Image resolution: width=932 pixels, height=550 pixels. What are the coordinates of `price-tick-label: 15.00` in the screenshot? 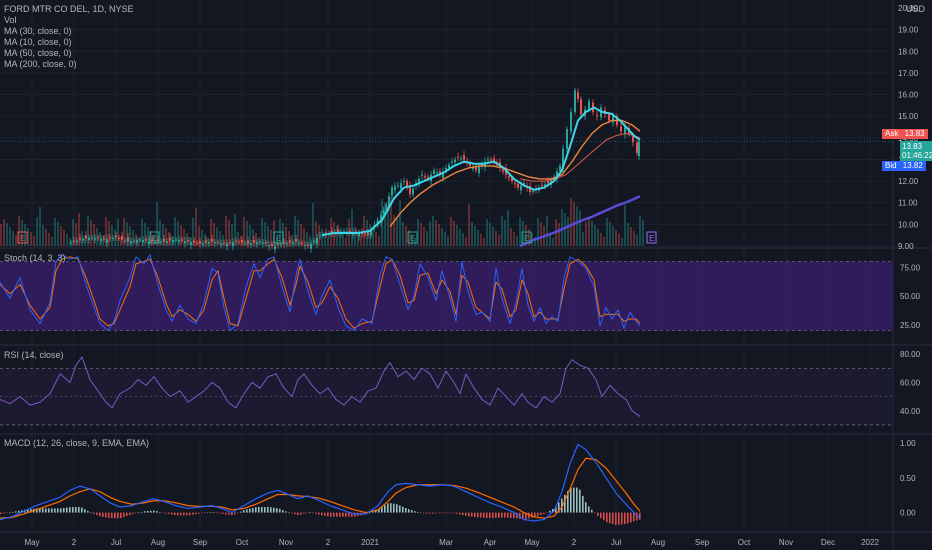 It's located at (908, 116).